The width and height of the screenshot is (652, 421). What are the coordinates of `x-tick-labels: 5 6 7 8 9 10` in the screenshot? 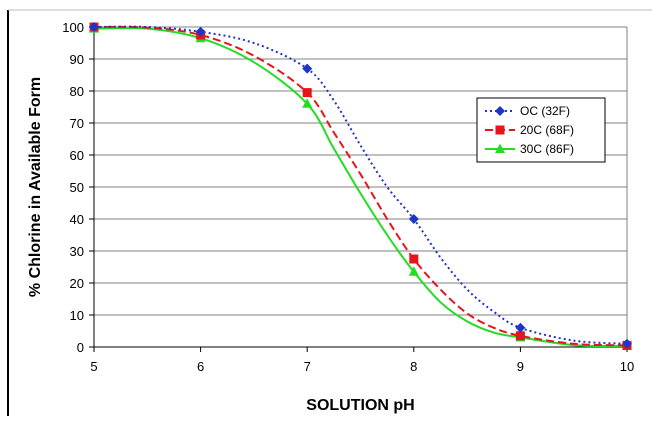 It's located at (362, 366).